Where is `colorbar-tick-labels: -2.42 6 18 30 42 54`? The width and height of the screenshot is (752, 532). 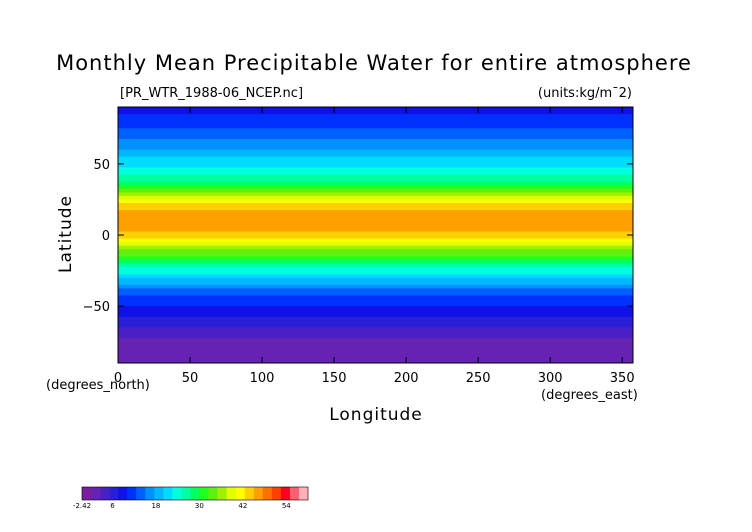
colorbar-tick-labels: -2.42 6 18 30 42 54 is located at coordinates (182, 506).